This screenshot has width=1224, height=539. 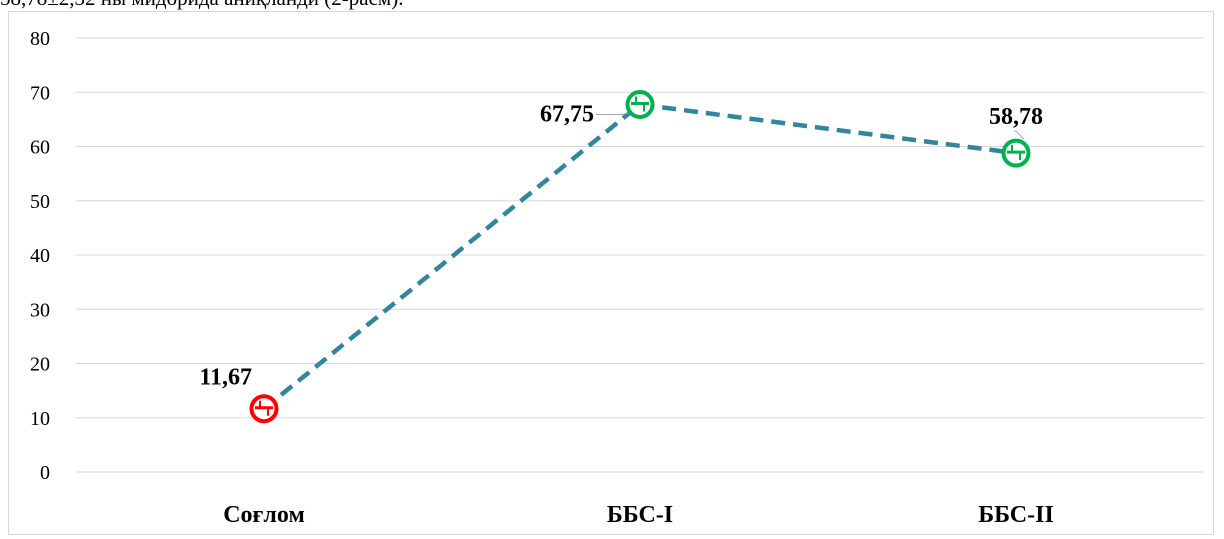 I want to click on data-label: 67,75, so click(x=567, y=114).